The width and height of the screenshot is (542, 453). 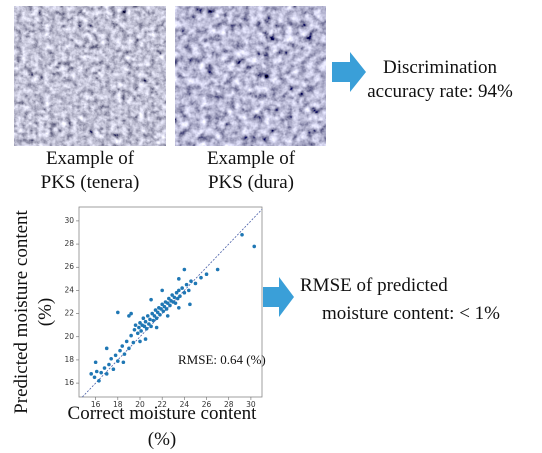 What do you see at coordinates (250, 76) in the screenshot?
I see `dura-image` at bounding box center [250, 76].